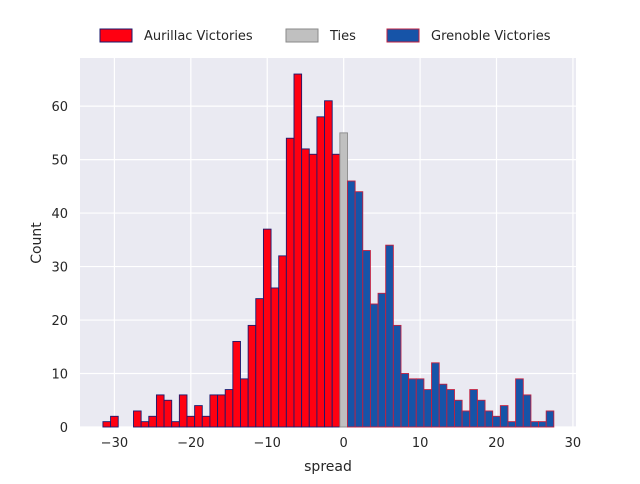  What do you see at coordinates (420, 443) in the screenshot?
I see `x-tick-label: 10` at bounding box center [420, 443].